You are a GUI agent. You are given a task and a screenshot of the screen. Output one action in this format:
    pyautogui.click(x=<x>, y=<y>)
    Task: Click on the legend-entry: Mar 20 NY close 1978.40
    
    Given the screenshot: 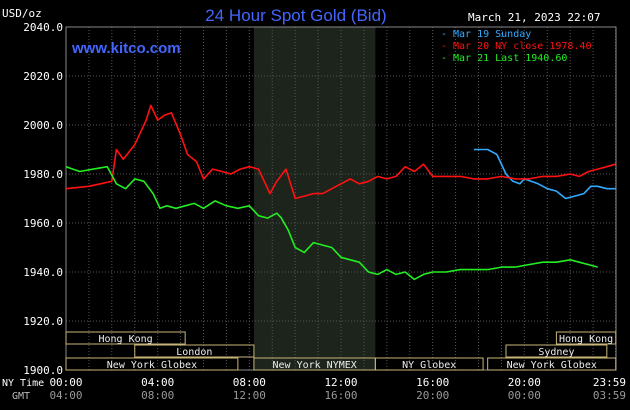 What is the action you would take?
    pyautogui.click(x=522, y=46)
    